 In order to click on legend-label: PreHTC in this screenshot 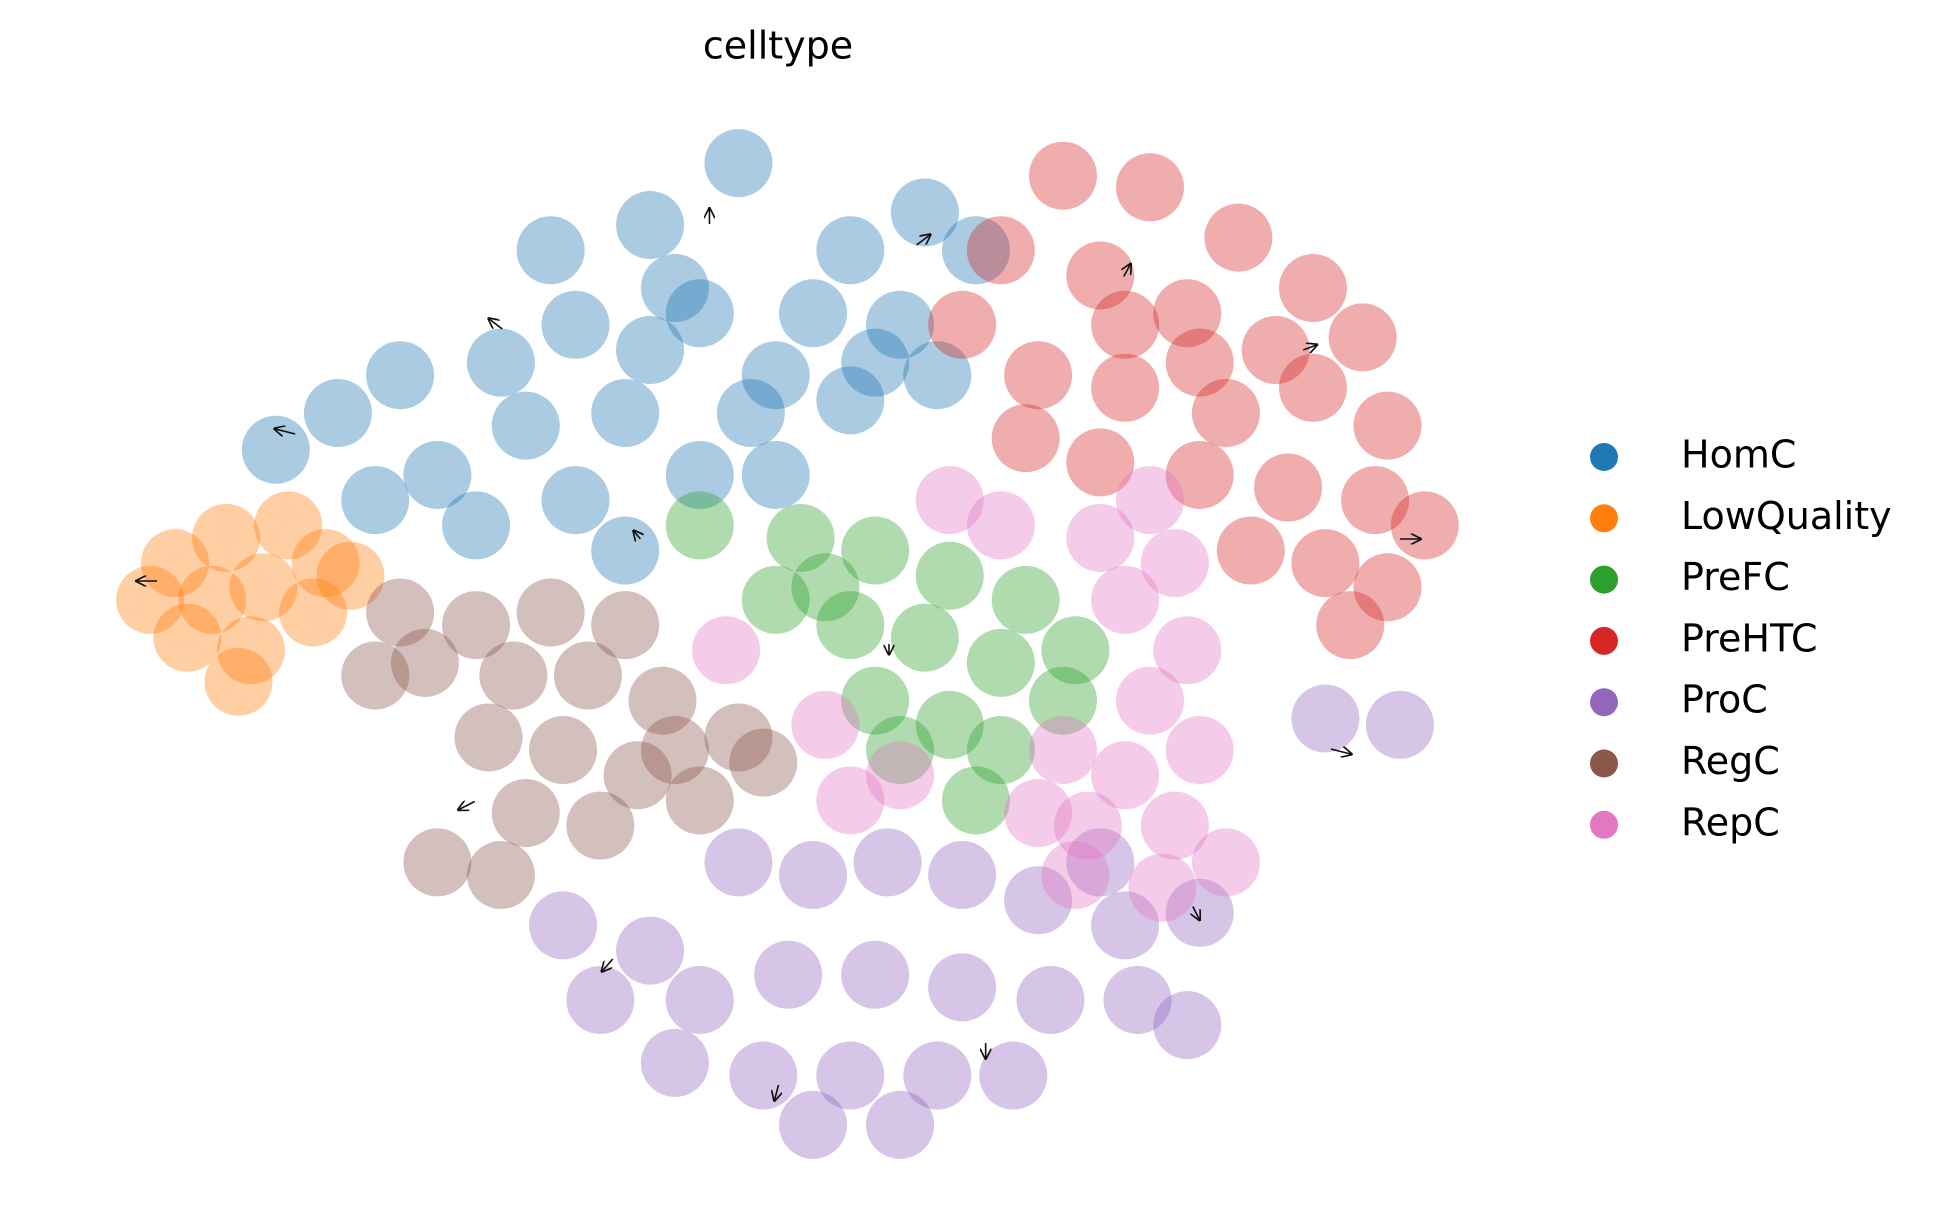, I will do `click(1749, 638)`.